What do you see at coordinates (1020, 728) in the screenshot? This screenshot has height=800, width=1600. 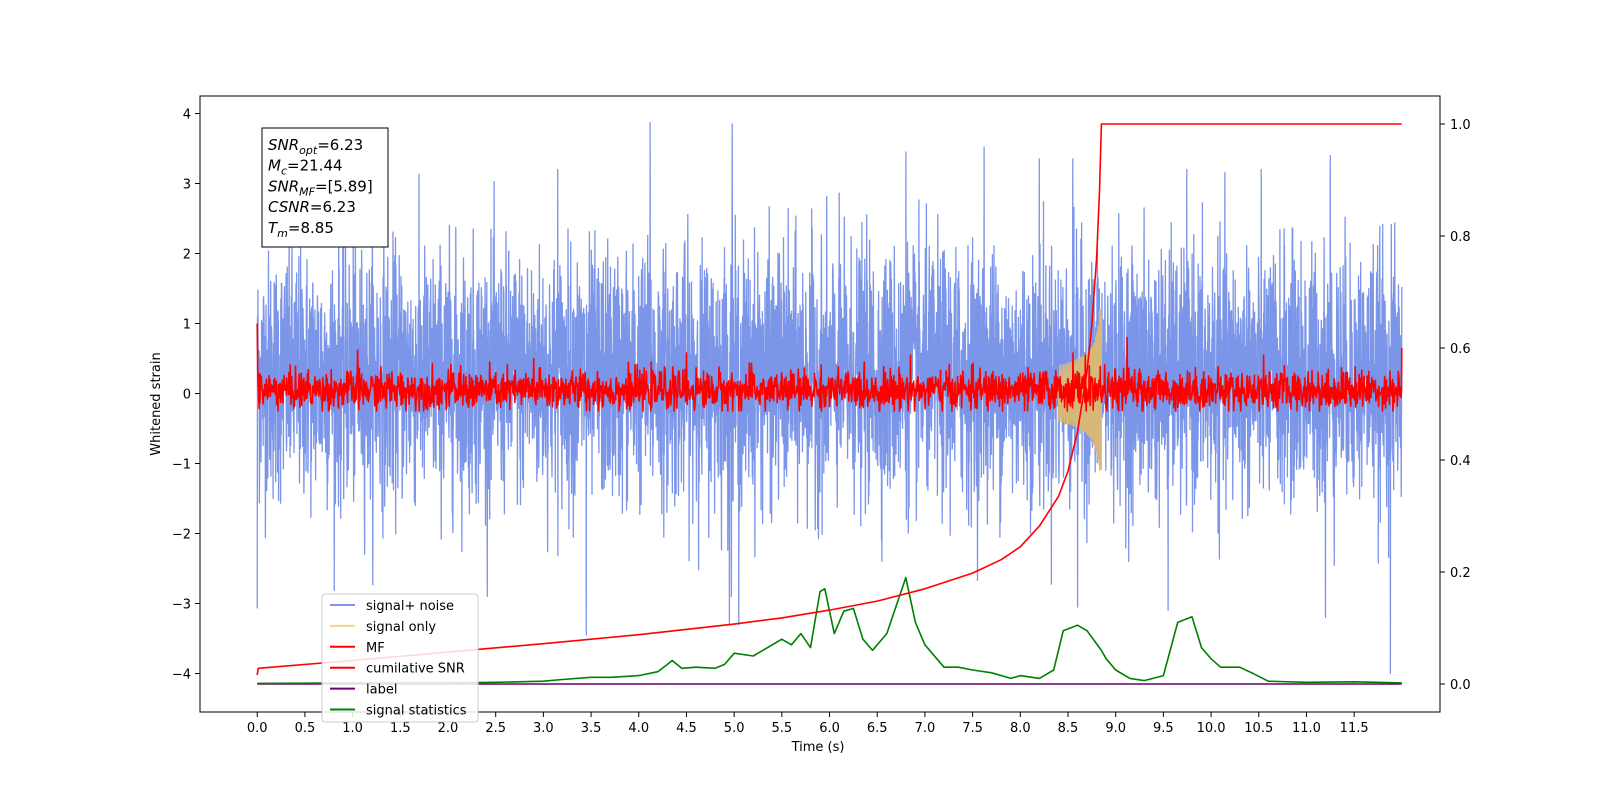 I see `x-tick-label: 8.0` at bounding box center [1020, 728].